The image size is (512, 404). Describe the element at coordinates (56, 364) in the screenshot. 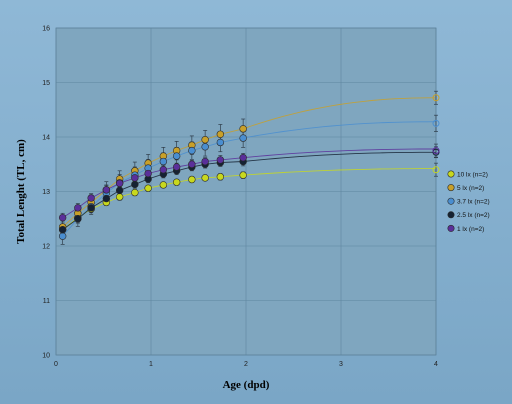

I see `x-tick-label: 0` at that location.